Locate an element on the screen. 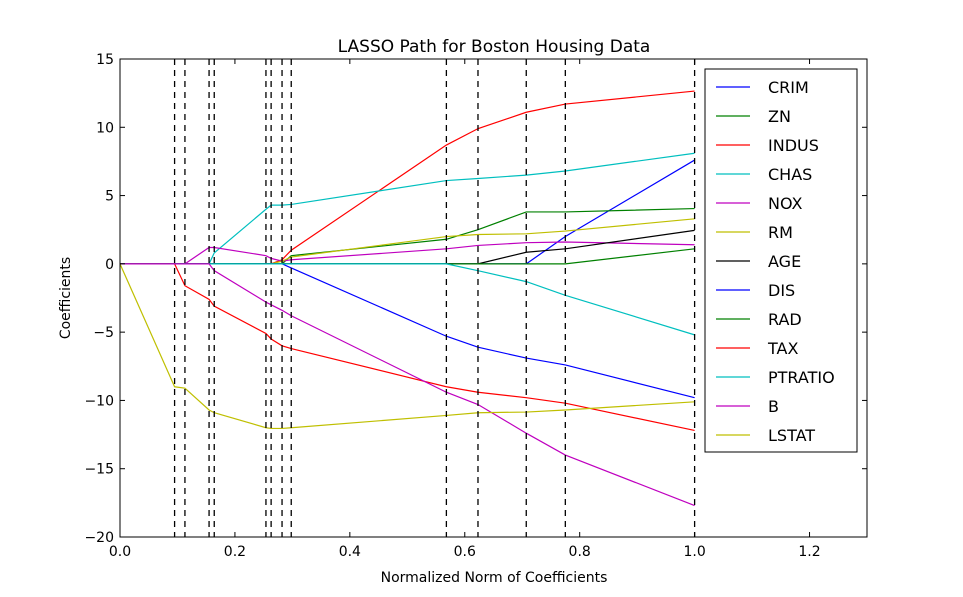 Image resolution: width=963 pixels, height=597 pixels. series-line-crim is located at coordinates (407, 212).